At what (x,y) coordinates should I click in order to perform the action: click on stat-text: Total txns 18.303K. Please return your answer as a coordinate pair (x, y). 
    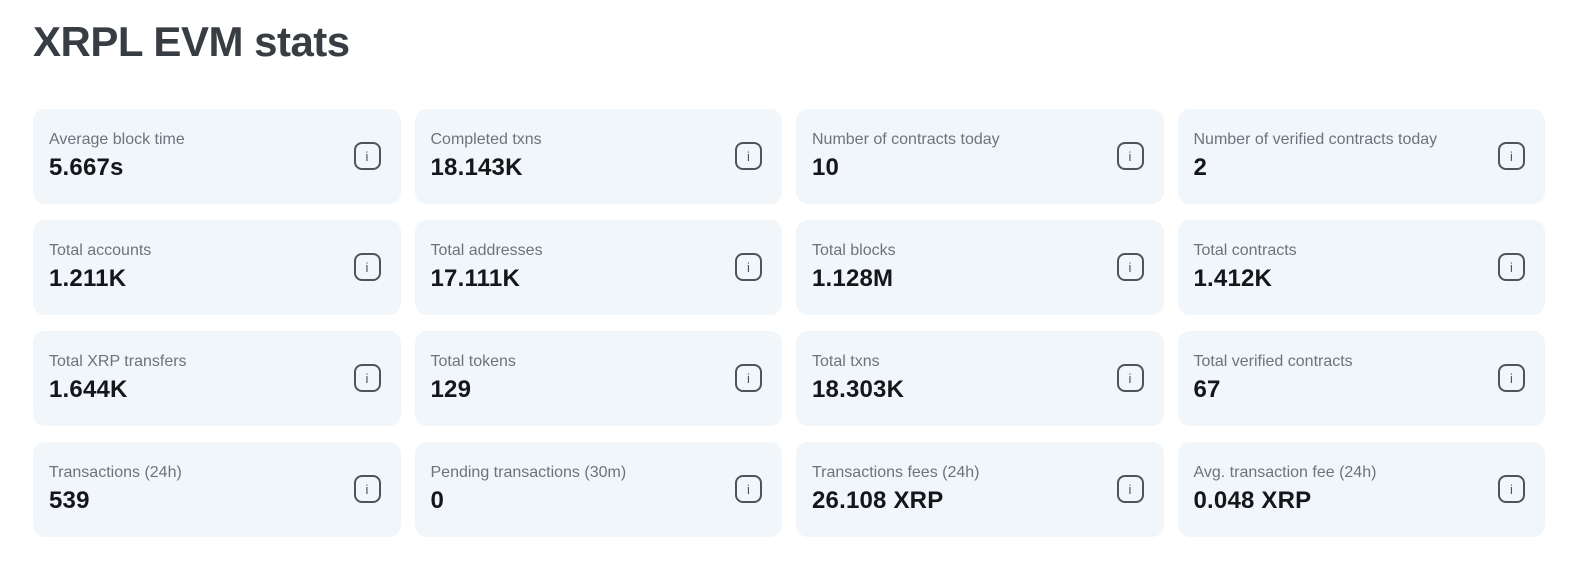
    Looking at the image, I should click on (858, 378).